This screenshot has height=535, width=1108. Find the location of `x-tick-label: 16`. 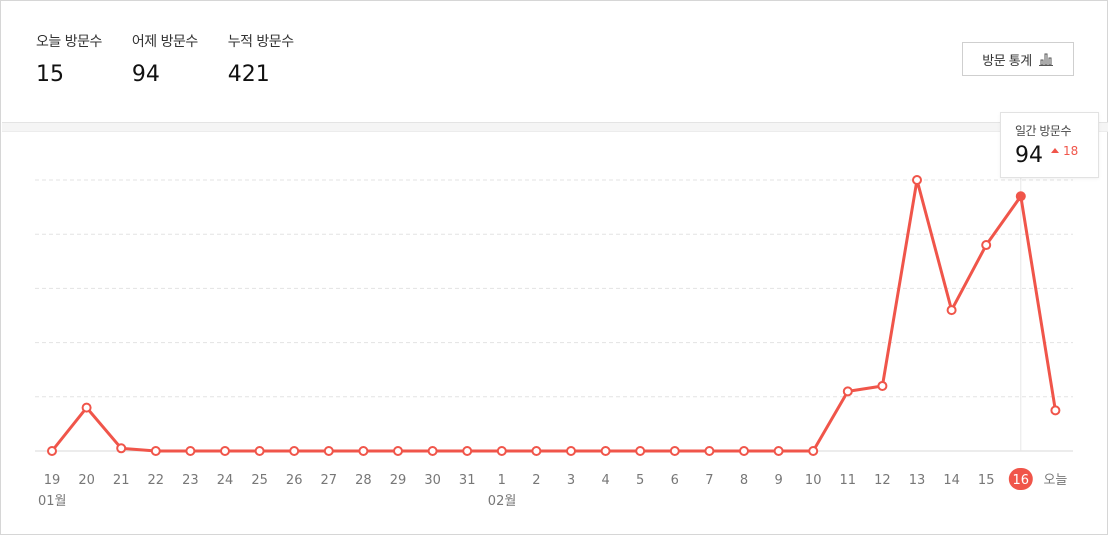

x-tick-label: 16 is located at coordinates (1021, 480).